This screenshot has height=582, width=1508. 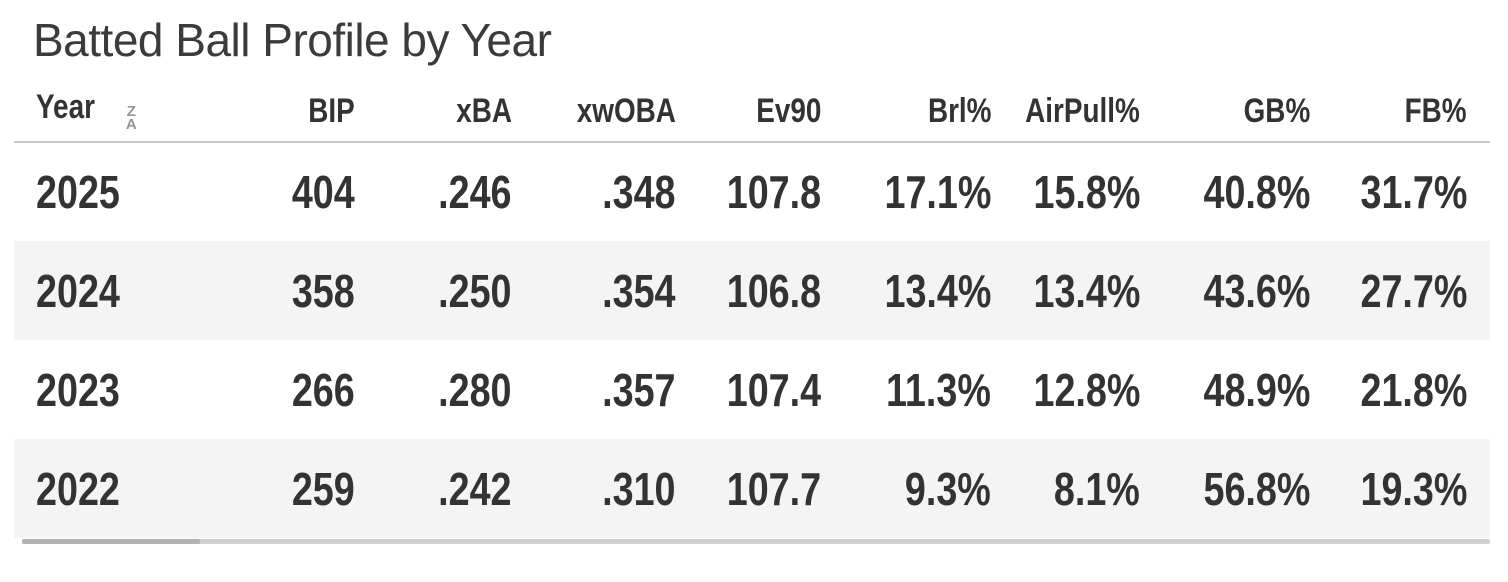 I want to click on cell-value: 19.3%, so click(x=1413, y=488).